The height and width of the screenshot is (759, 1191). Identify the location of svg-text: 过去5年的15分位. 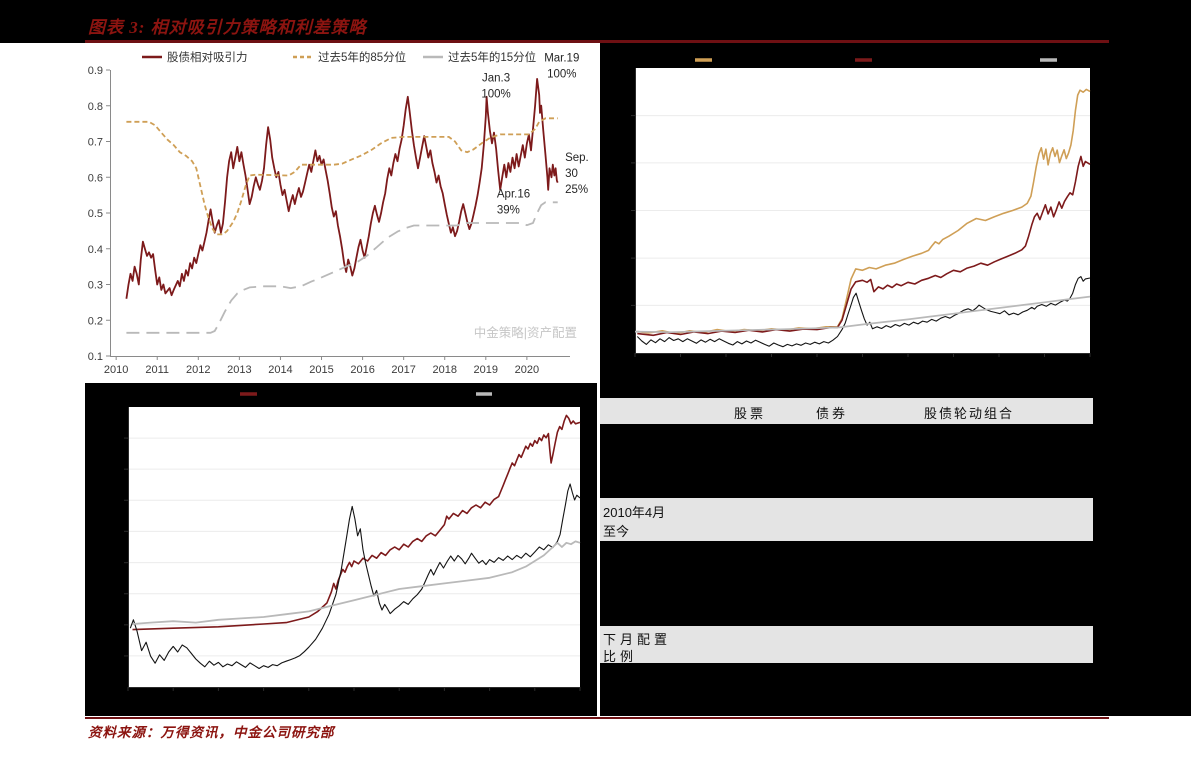
(492, 57).